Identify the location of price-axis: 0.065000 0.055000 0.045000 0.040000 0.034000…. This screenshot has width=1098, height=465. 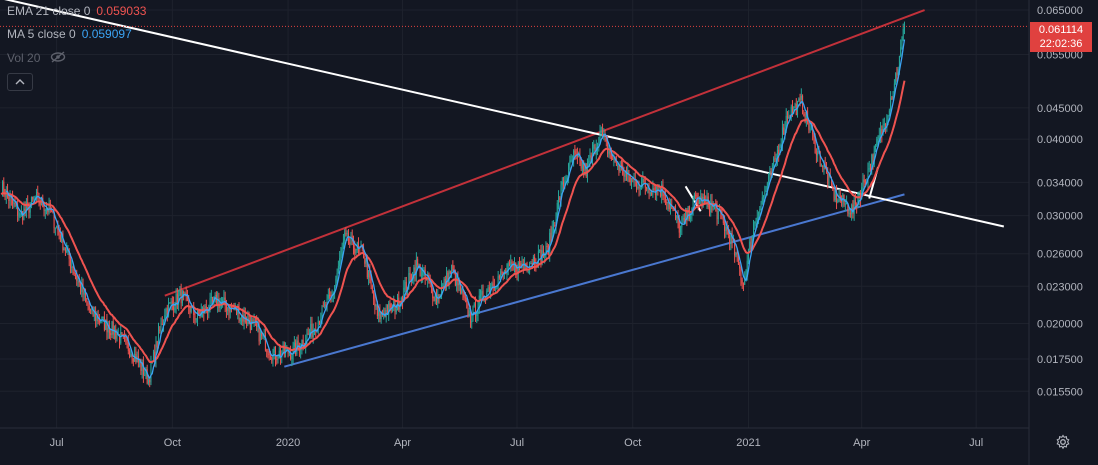
(1060, 201).